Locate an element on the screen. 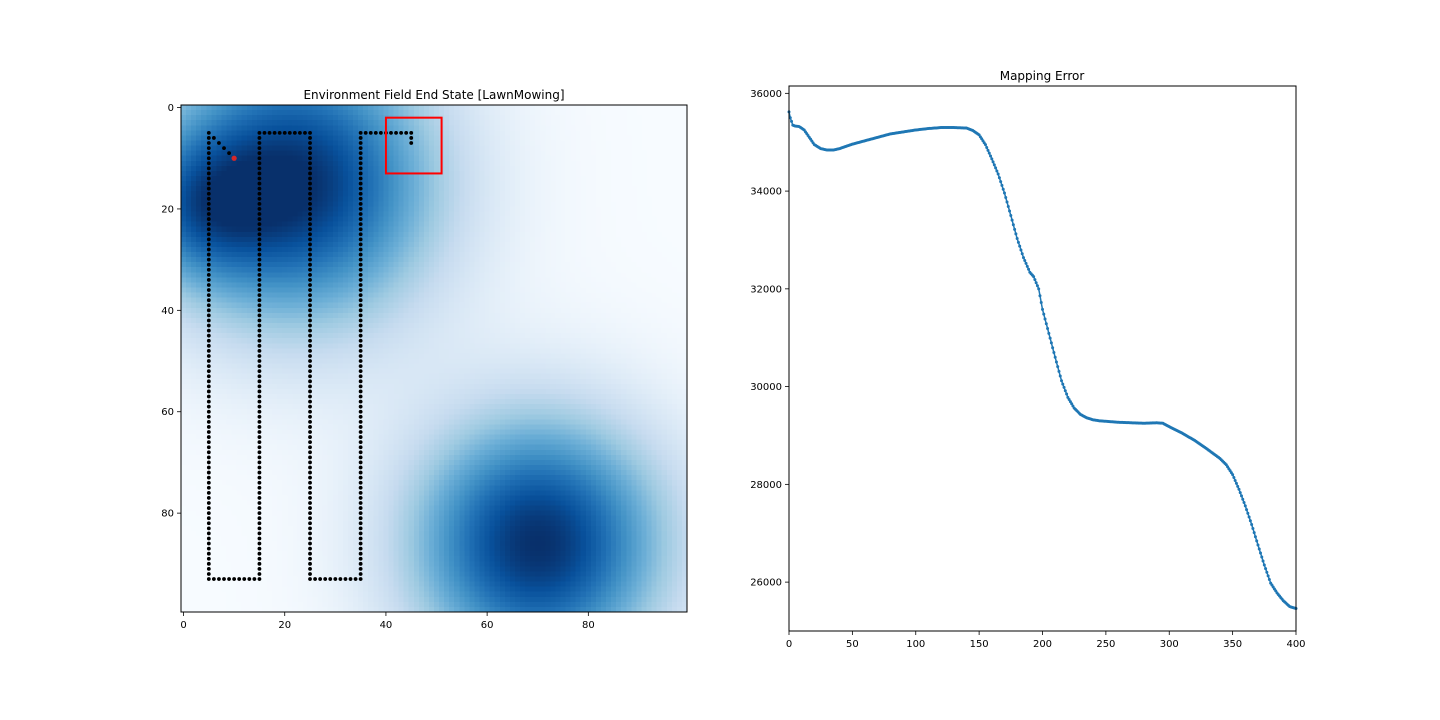  current-position-marker is located at coordinates (234, 158).